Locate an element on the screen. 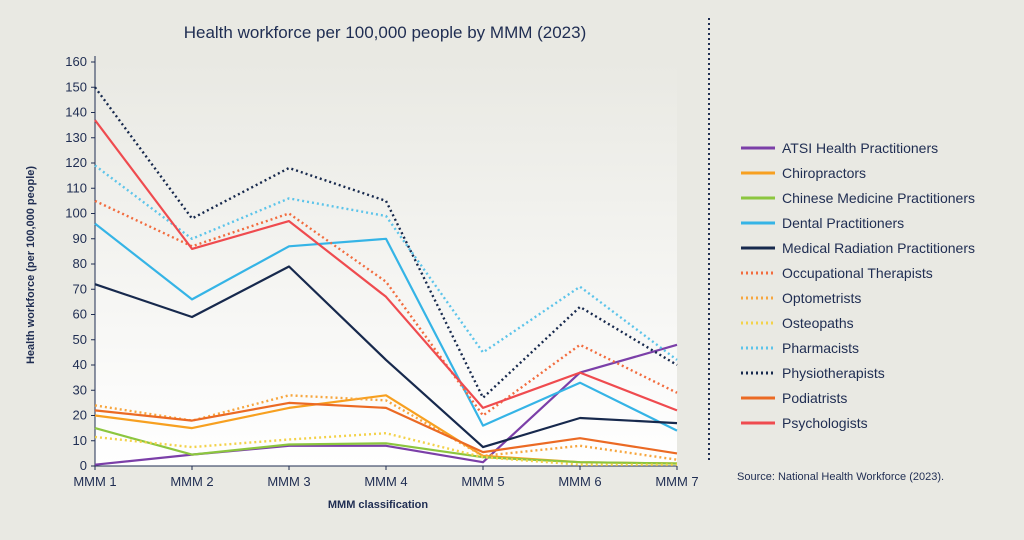 This screenshot has width=1024, height=540. legend-label: ATSI Health Practitioners is located at coordinates (860, 148).